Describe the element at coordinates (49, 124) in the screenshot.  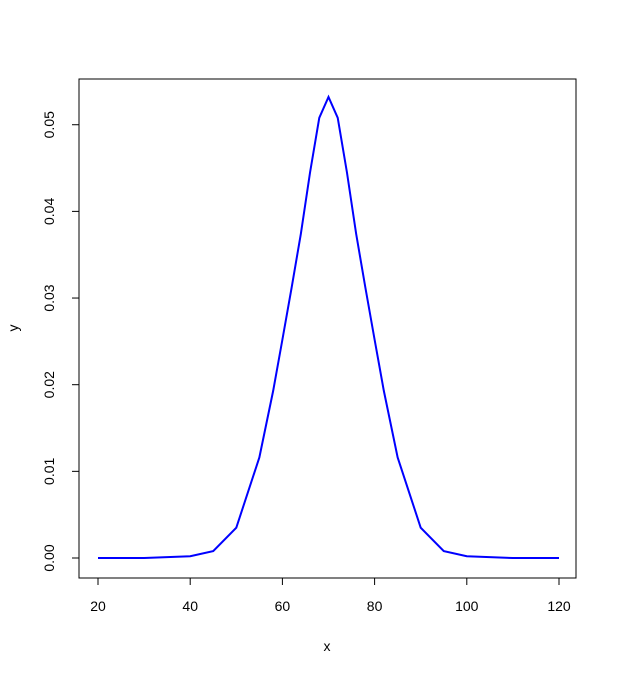
I see `y-tick-label: 0.05` at that location.